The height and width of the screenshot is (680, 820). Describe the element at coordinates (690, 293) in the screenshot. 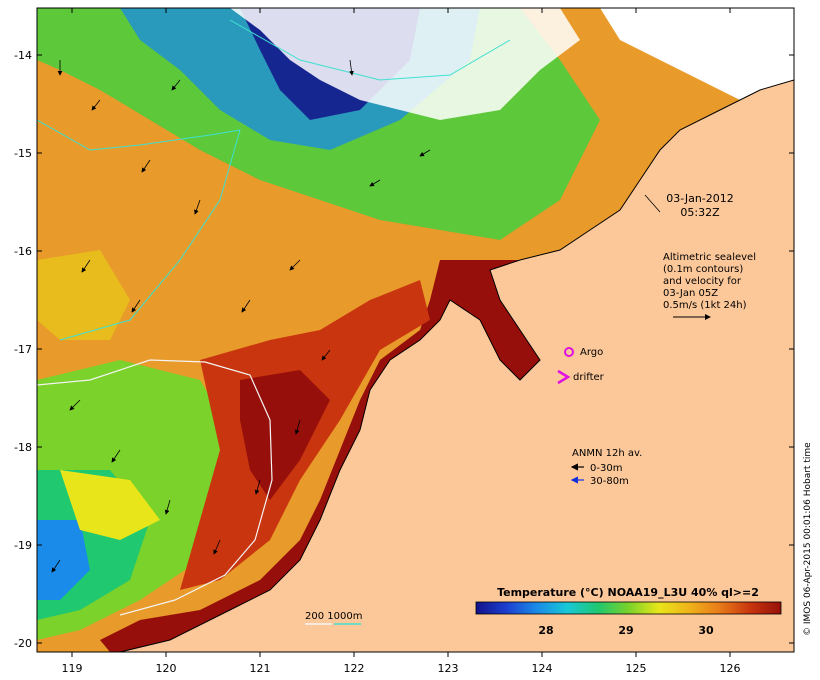

I see `altimetry-line-4: 03-Jan 05Z` at that location.